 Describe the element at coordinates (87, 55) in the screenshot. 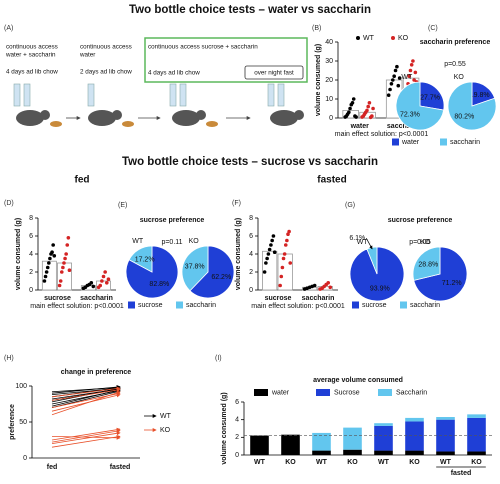

I see `step-text: water` at that location.